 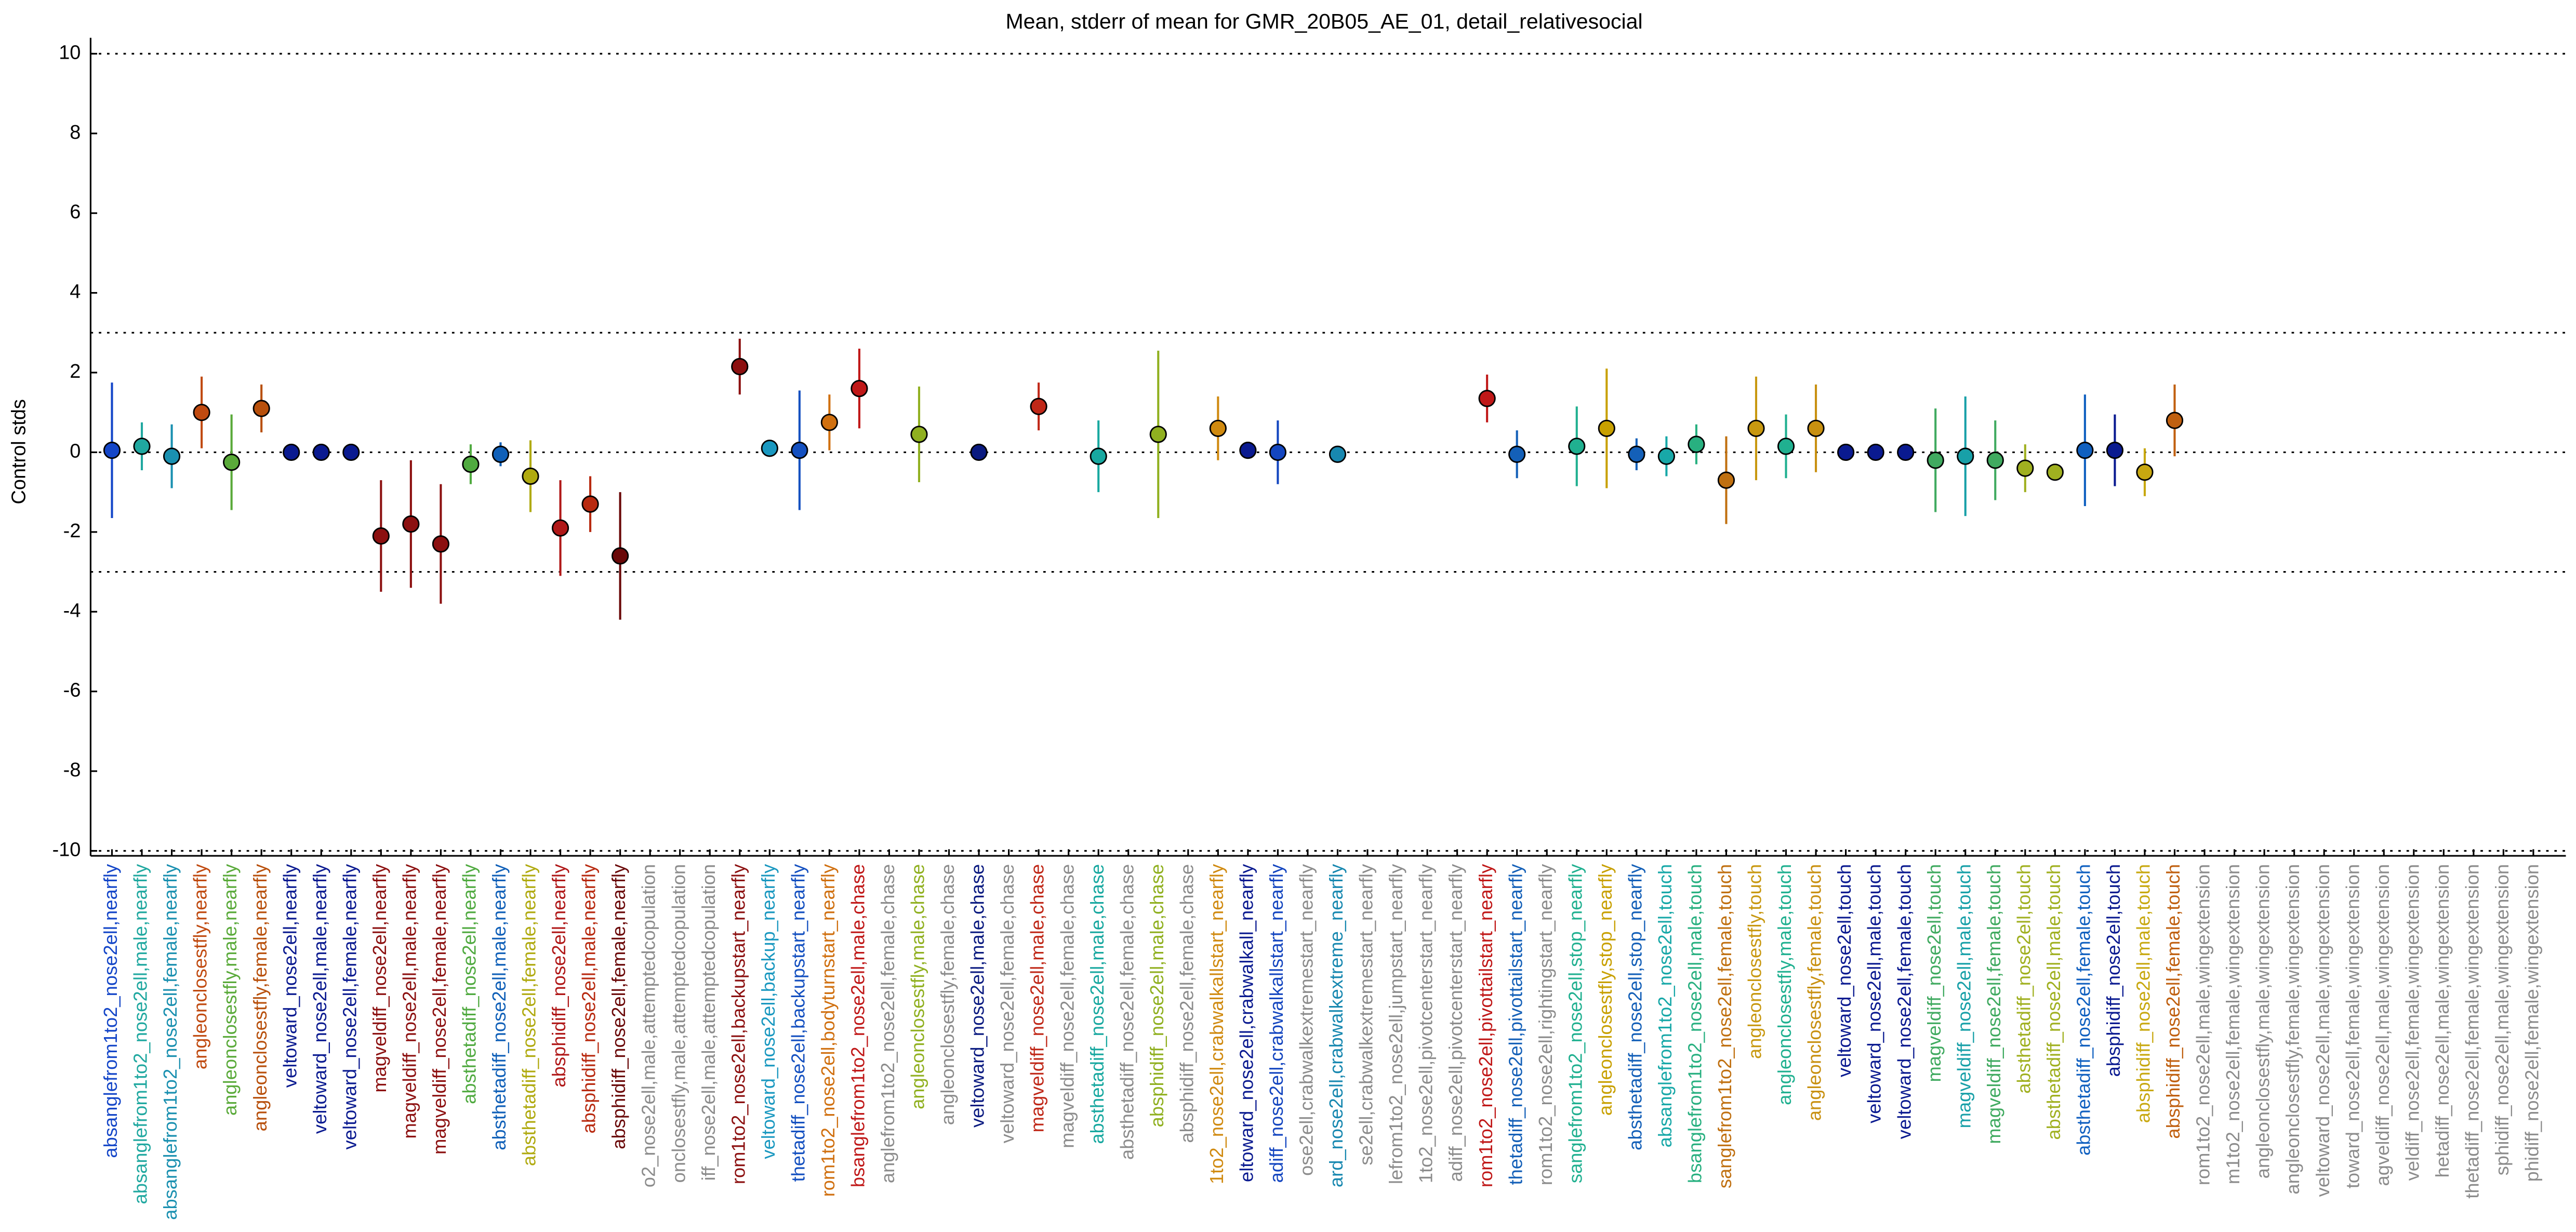 I want to click on x-tick-label: bsanglefrom1to2_nose2ell,male,touch, so click(x=1695, y=1024).